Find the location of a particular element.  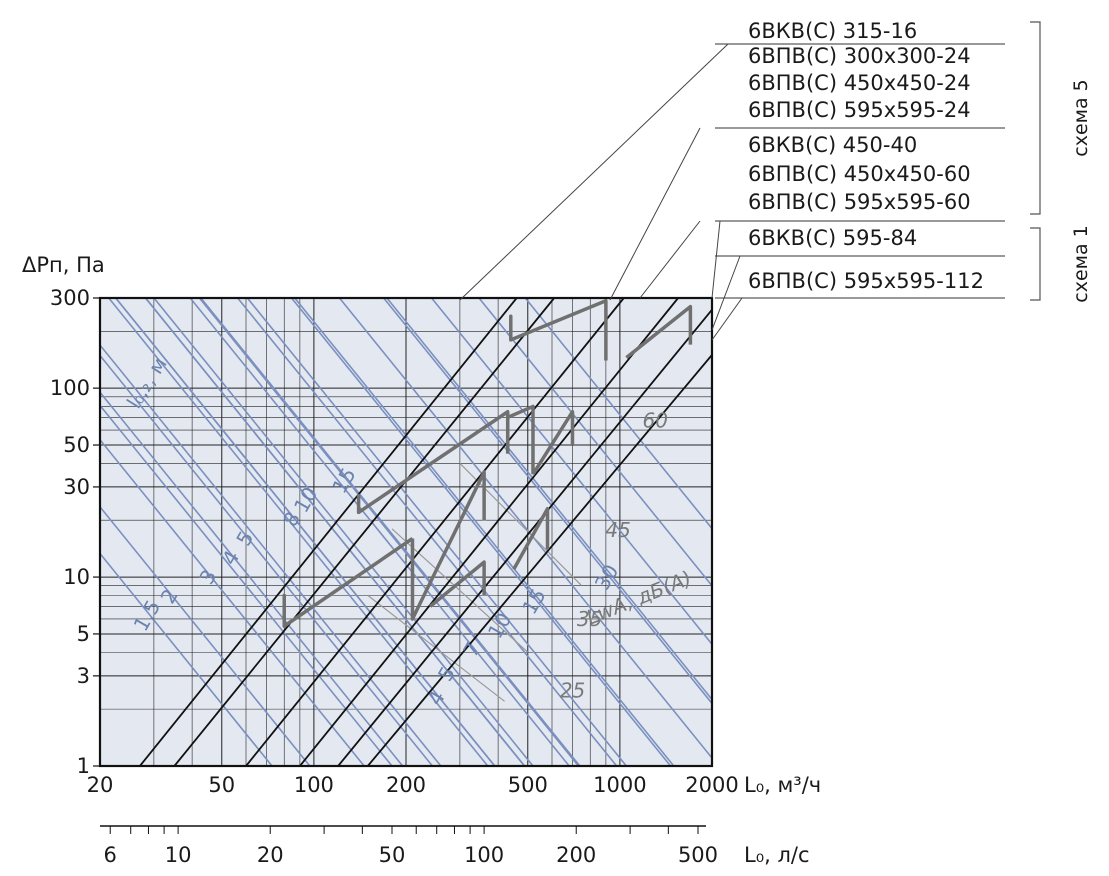

legend-entry: 6ВКВ(С) 315-16 is located at coordinates (832, 31).